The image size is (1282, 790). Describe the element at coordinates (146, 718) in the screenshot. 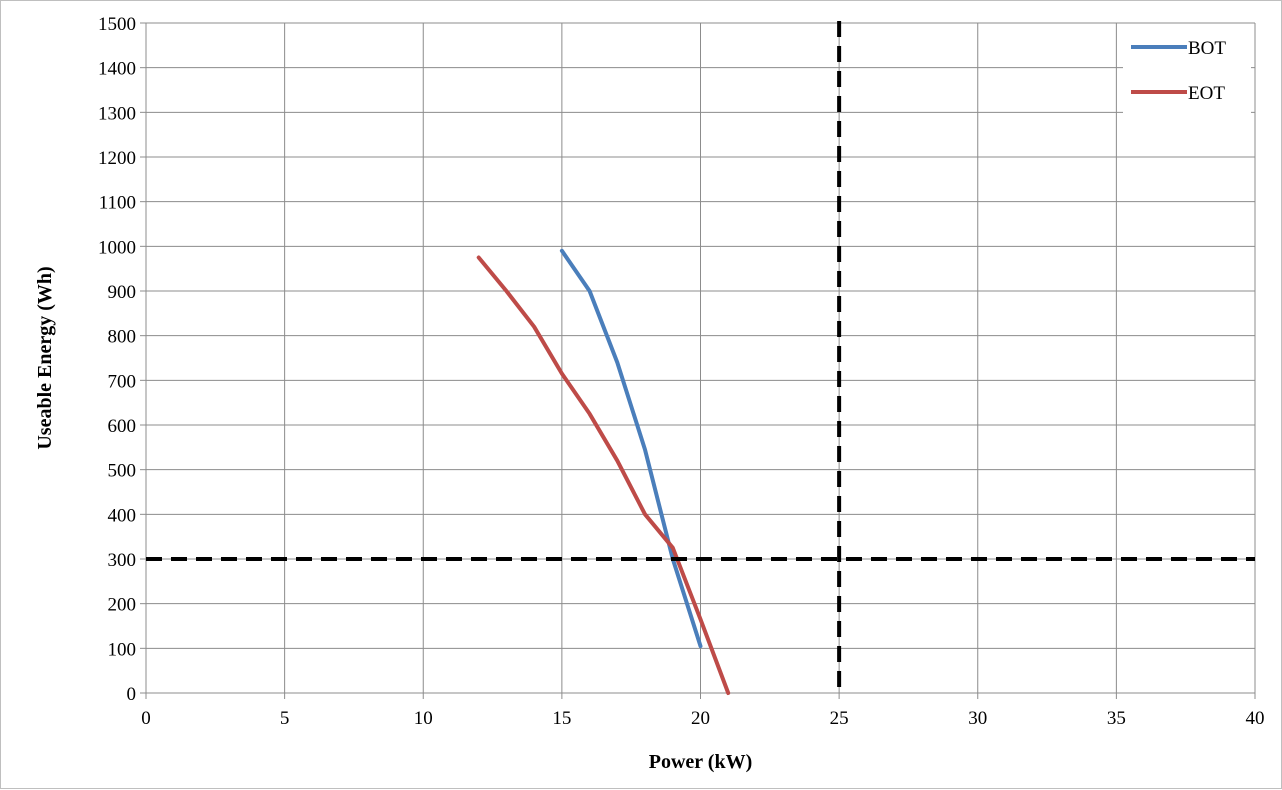

I see `x-tick-label: 0` at that location.